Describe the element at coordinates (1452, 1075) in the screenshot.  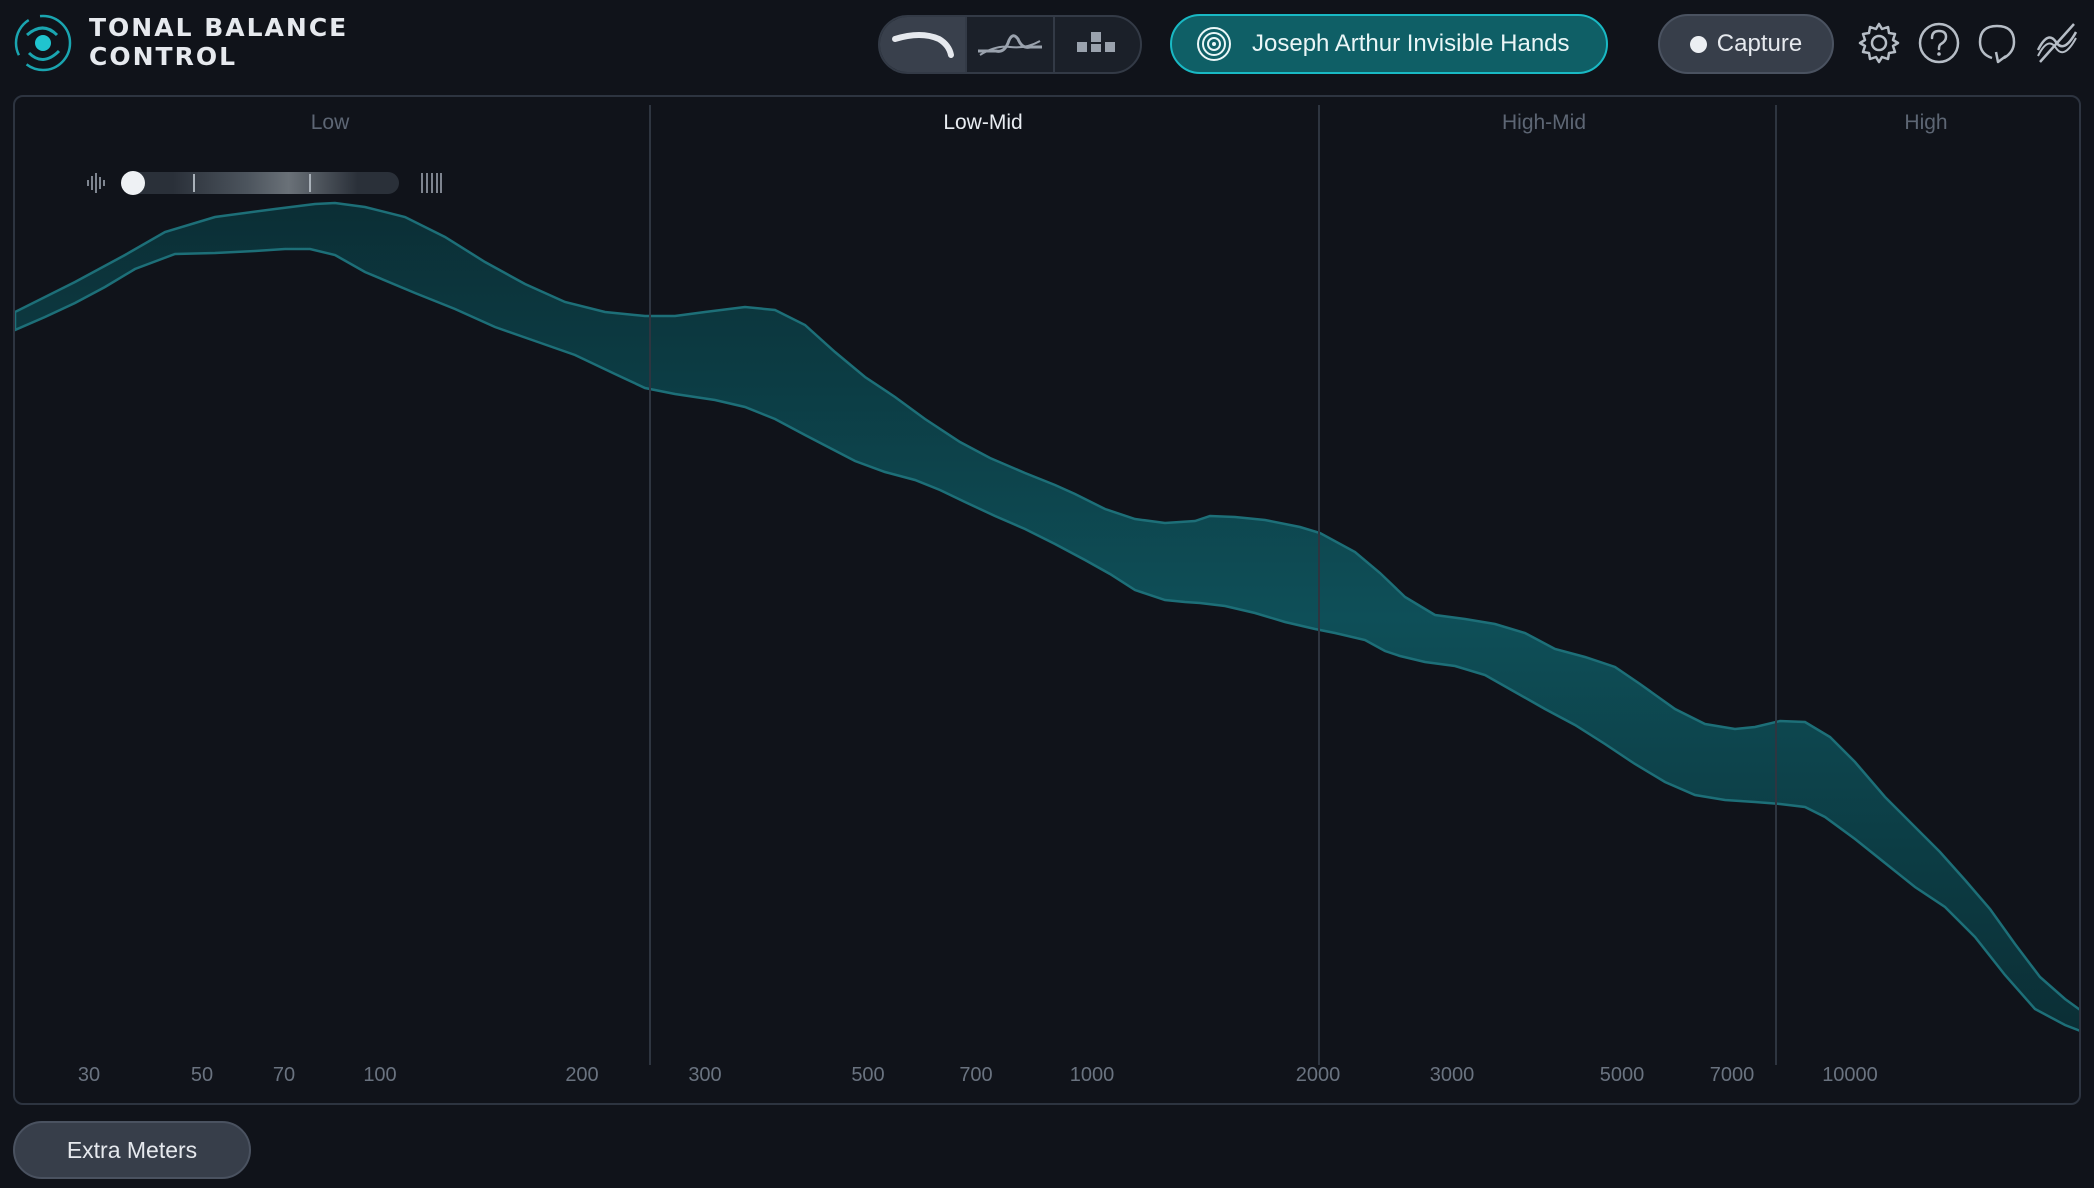
I see `freq-label-3000: 3000` at that location.